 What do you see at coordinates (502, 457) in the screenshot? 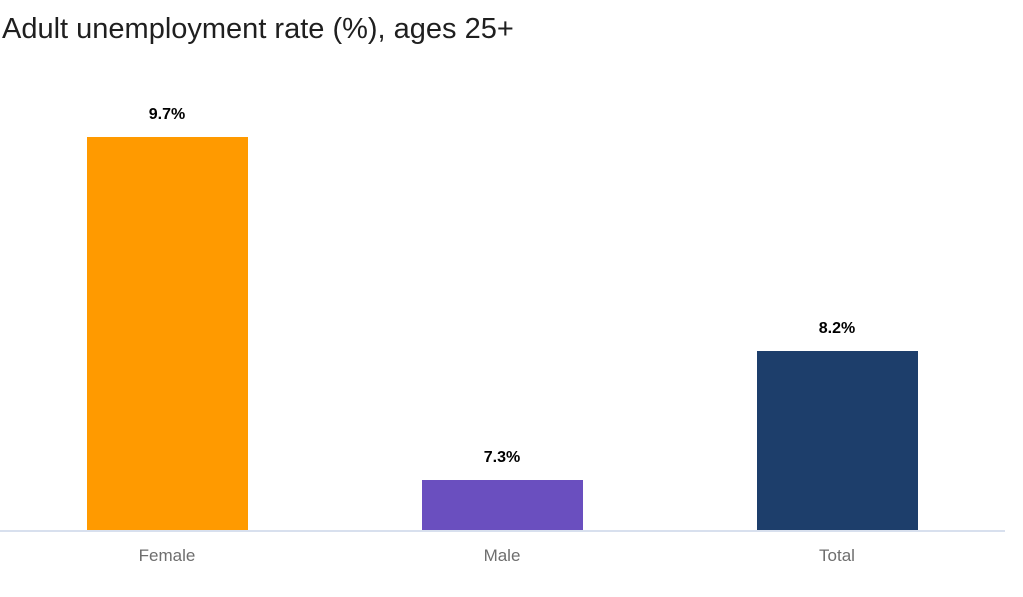
I see `value-label-male: 7.3%` at bounding box center [502, 457].